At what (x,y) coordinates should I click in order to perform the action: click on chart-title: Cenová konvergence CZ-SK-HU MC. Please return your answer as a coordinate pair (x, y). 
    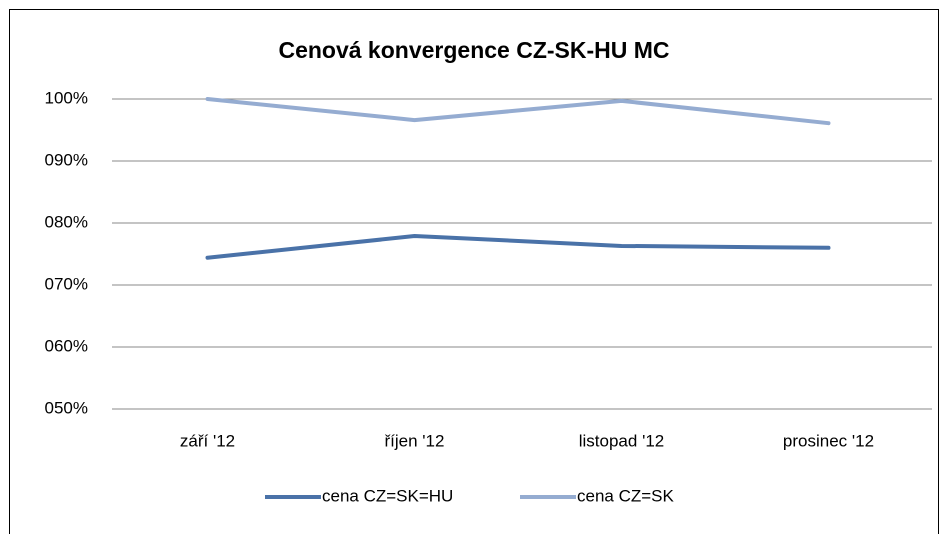
    Looking at the image, I should click on (473, 50).